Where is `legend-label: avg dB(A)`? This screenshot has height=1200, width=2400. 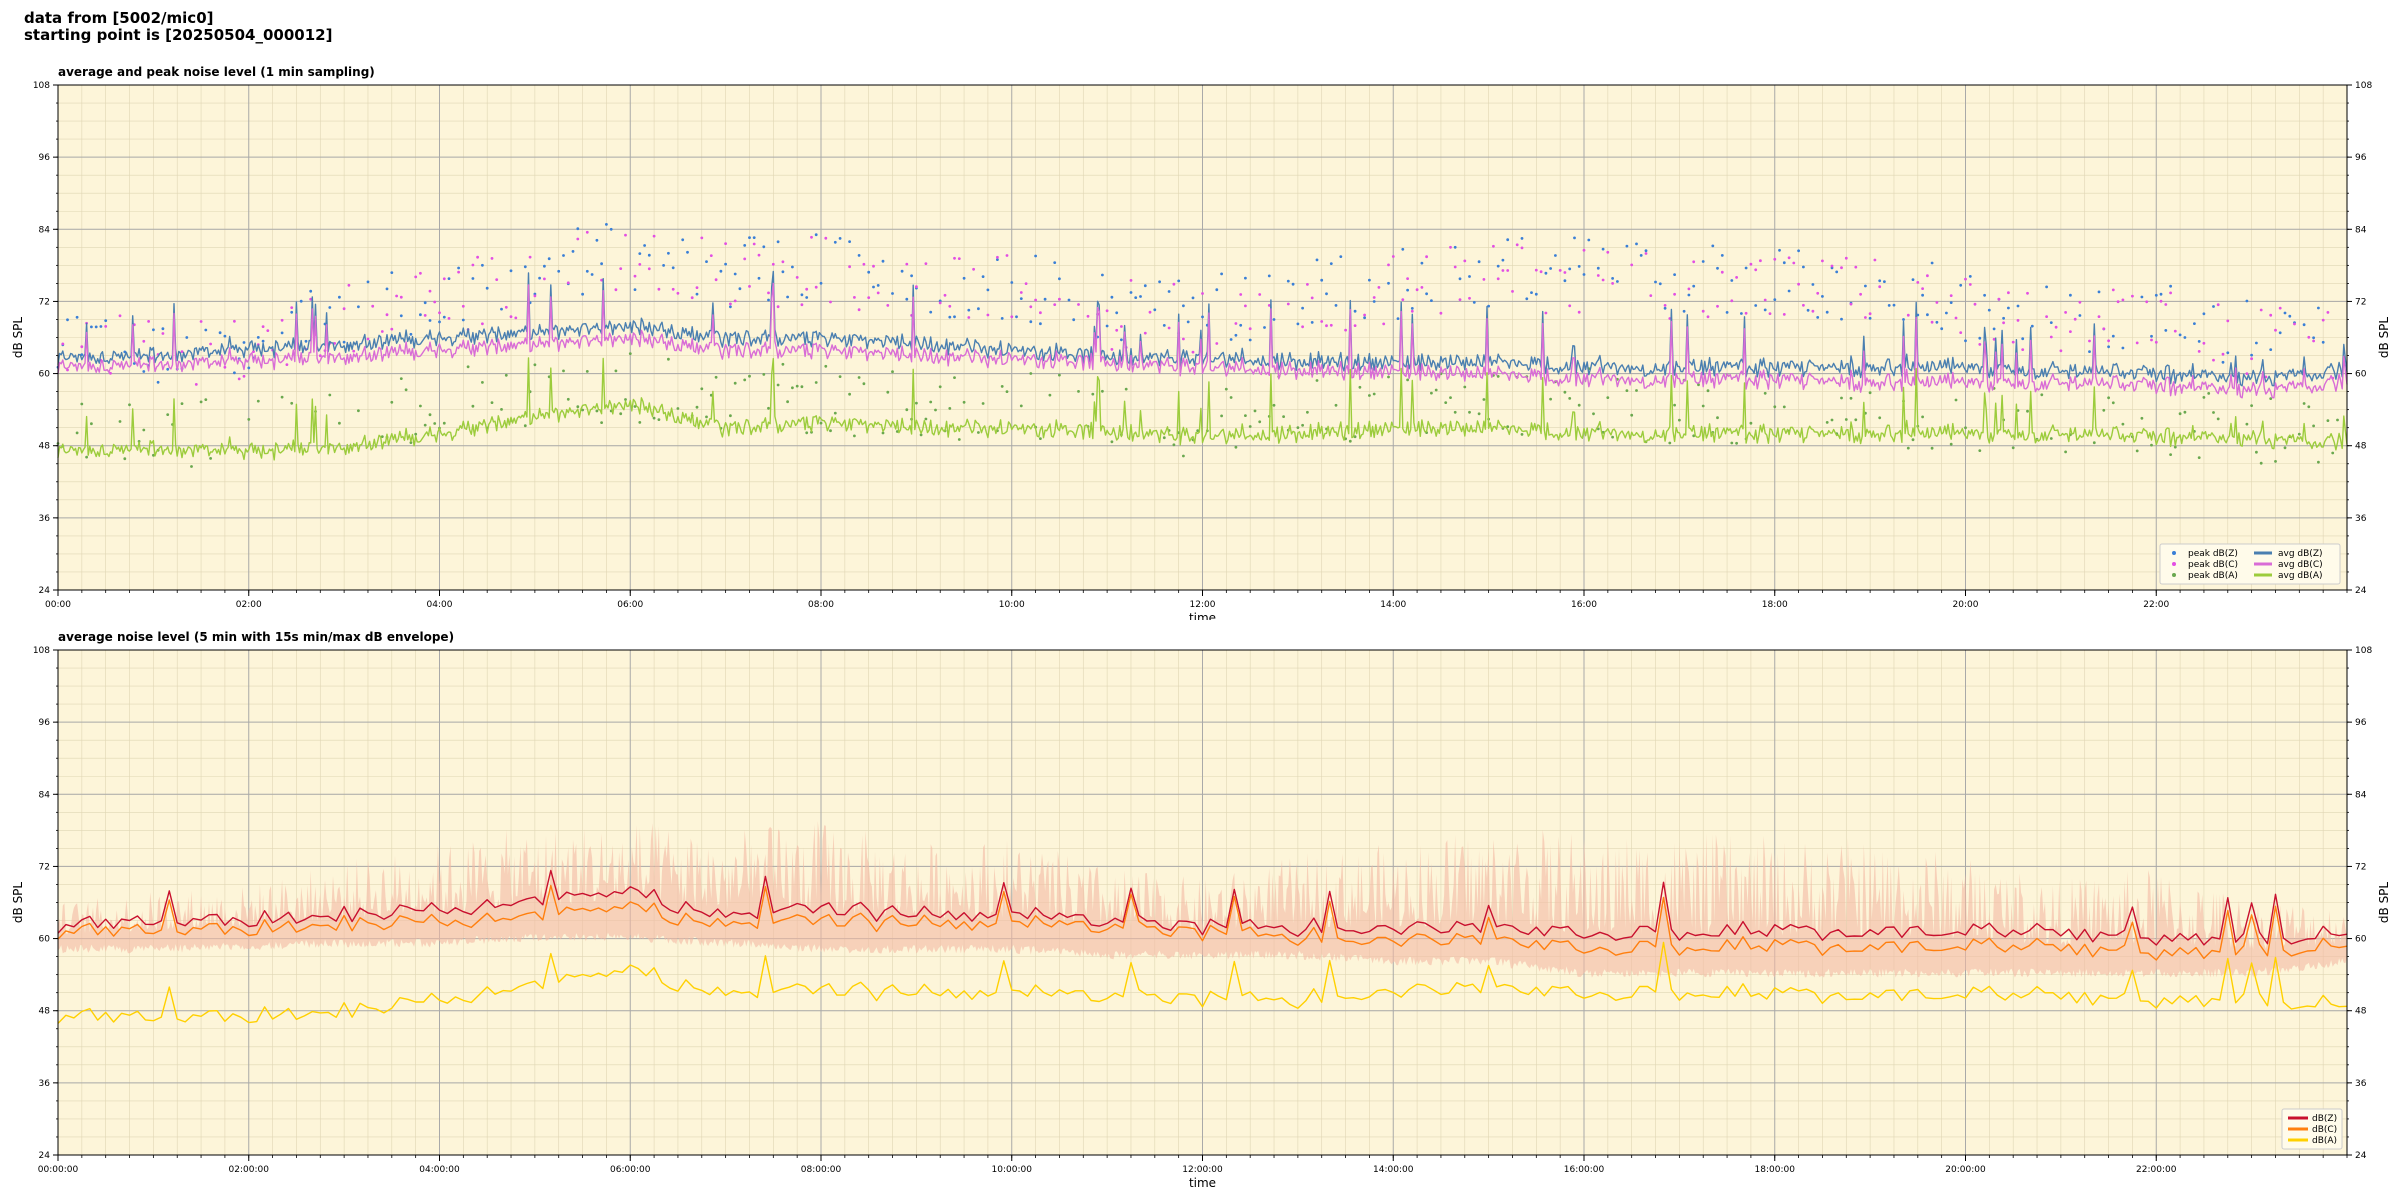 legend-label: avg dB(A) is located at coordinates (2300, 576).